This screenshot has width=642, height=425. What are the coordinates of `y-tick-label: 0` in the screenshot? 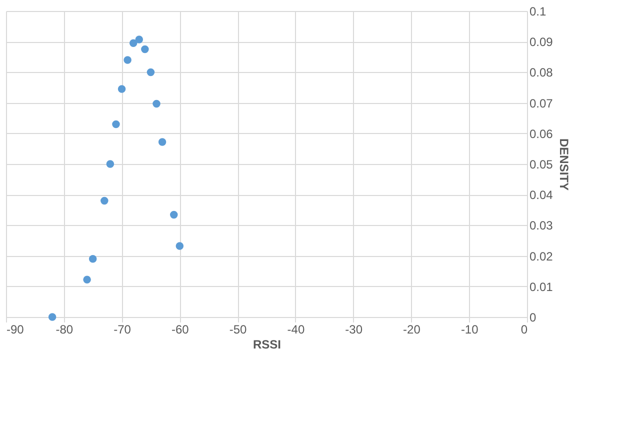 It's located at (533, 317).